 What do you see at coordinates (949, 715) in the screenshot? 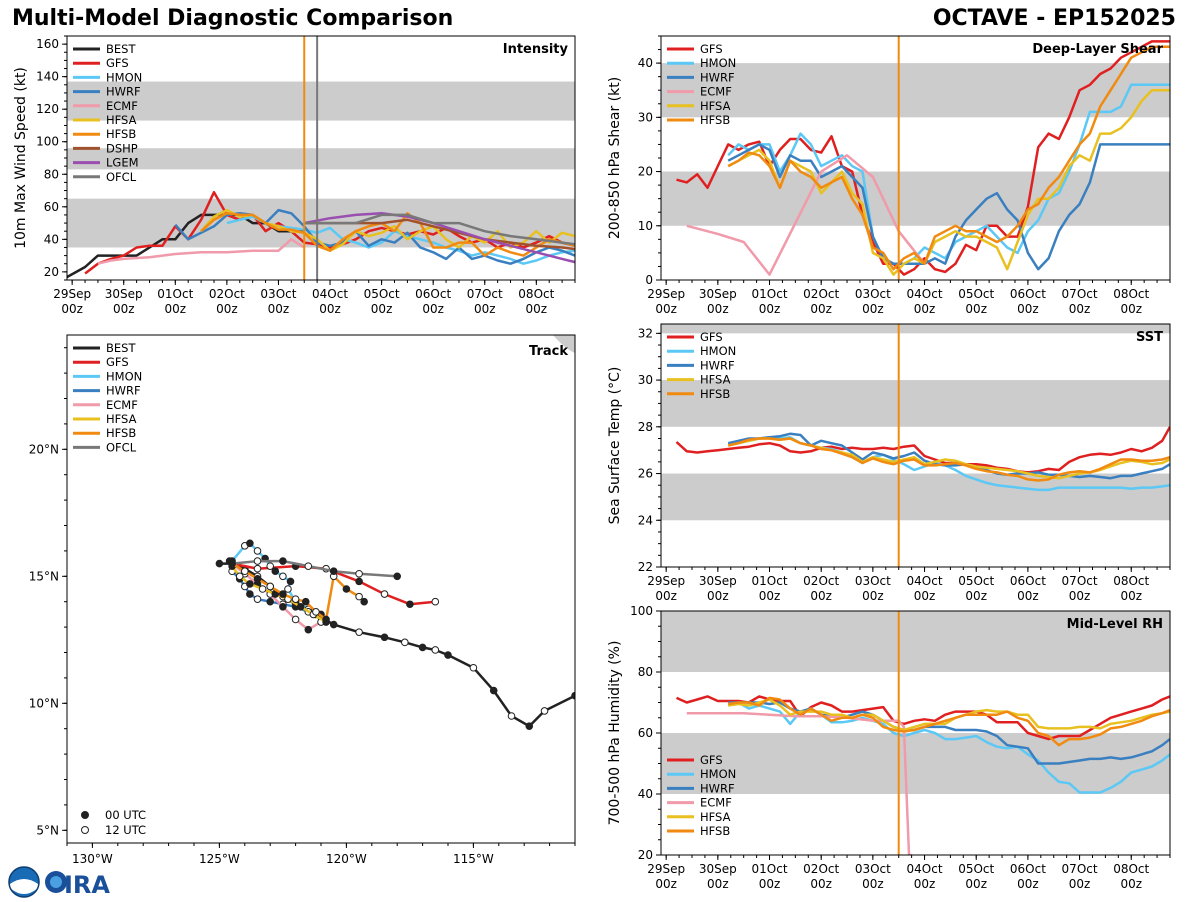
I see `rh-line-hfsa` at bounding box center [949, 715].